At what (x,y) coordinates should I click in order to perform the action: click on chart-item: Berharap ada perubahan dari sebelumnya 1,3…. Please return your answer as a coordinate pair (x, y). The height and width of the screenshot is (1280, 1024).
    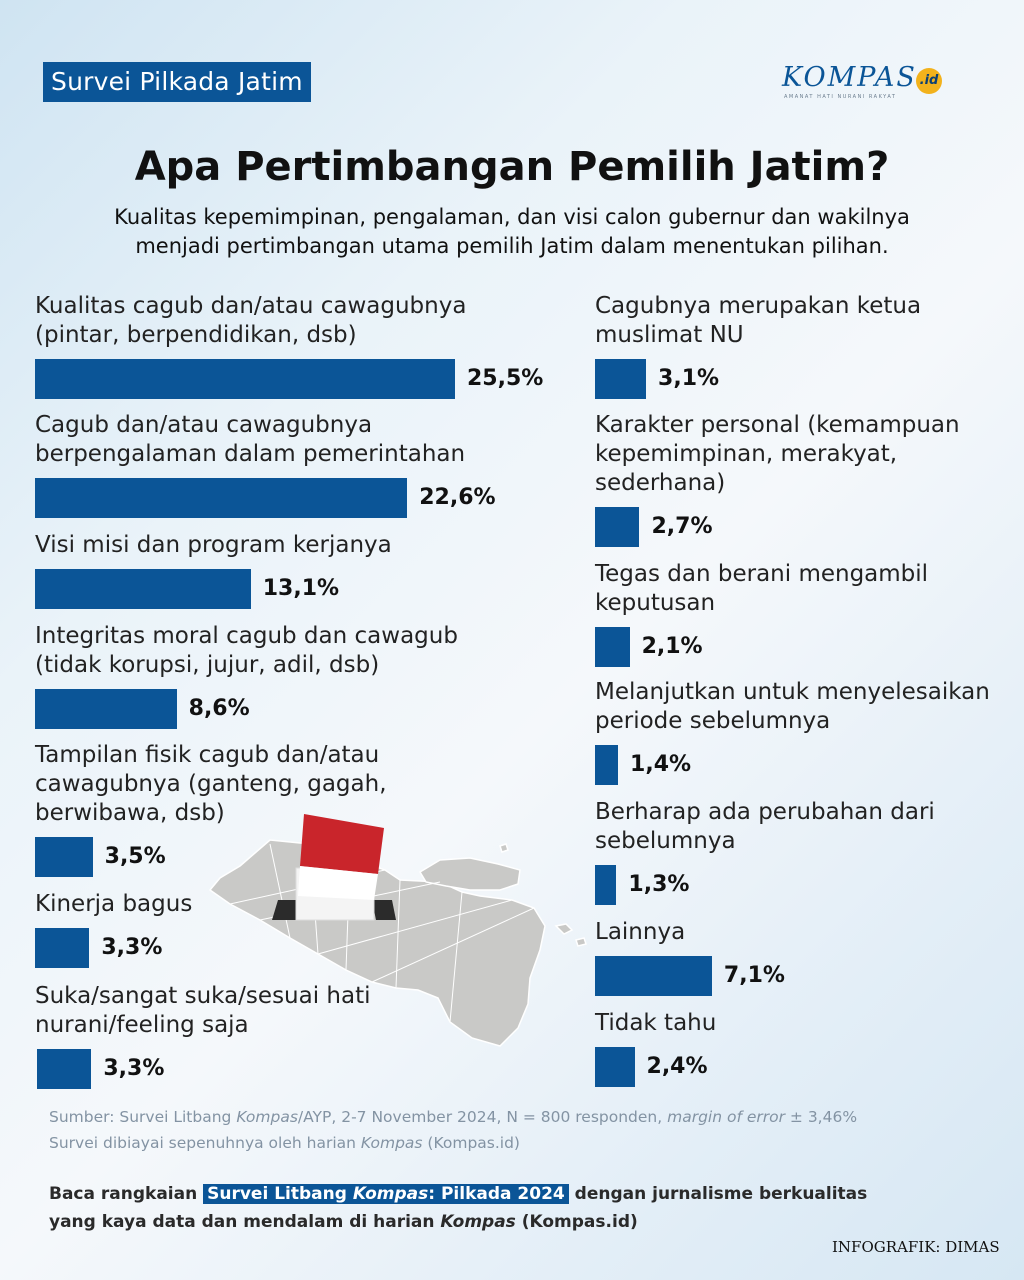
    Looking at the image, I should click on (765, 851).